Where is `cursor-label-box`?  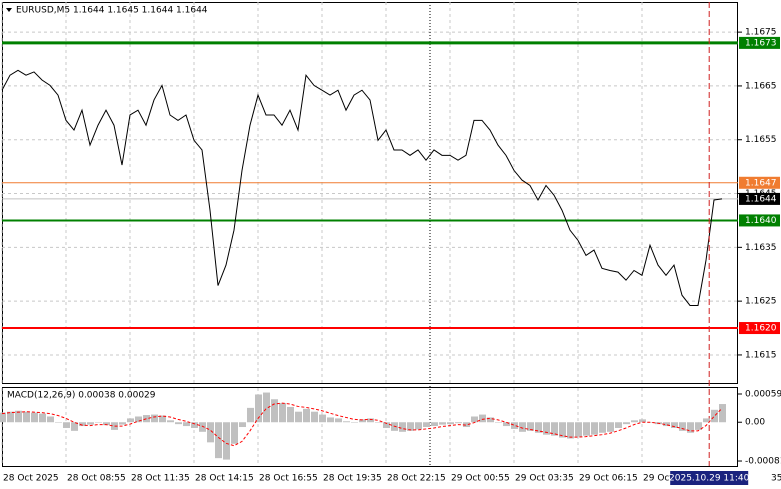
cursor-label-box is located at coordinates (709, 478).